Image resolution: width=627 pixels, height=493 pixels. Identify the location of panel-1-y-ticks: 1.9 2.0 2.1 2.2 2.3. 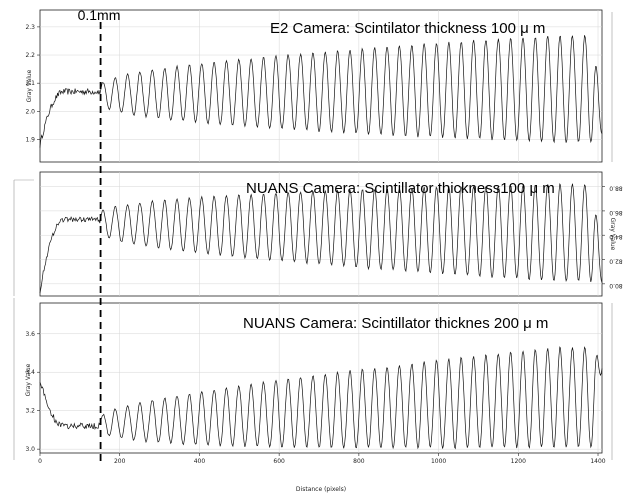
(32, 83).